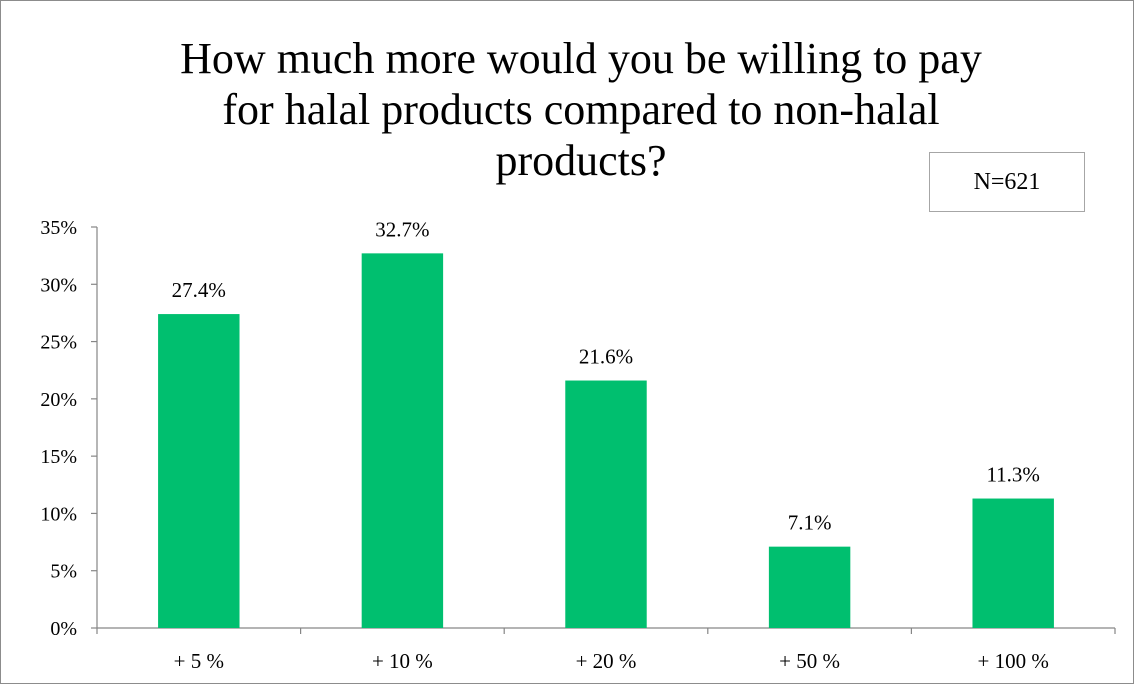  Describe the element at coordinates (69, 428) in the screenshot. I see `y-axis: 0% 5% 10% 15% 20% 25% 30% 35%` at that location.